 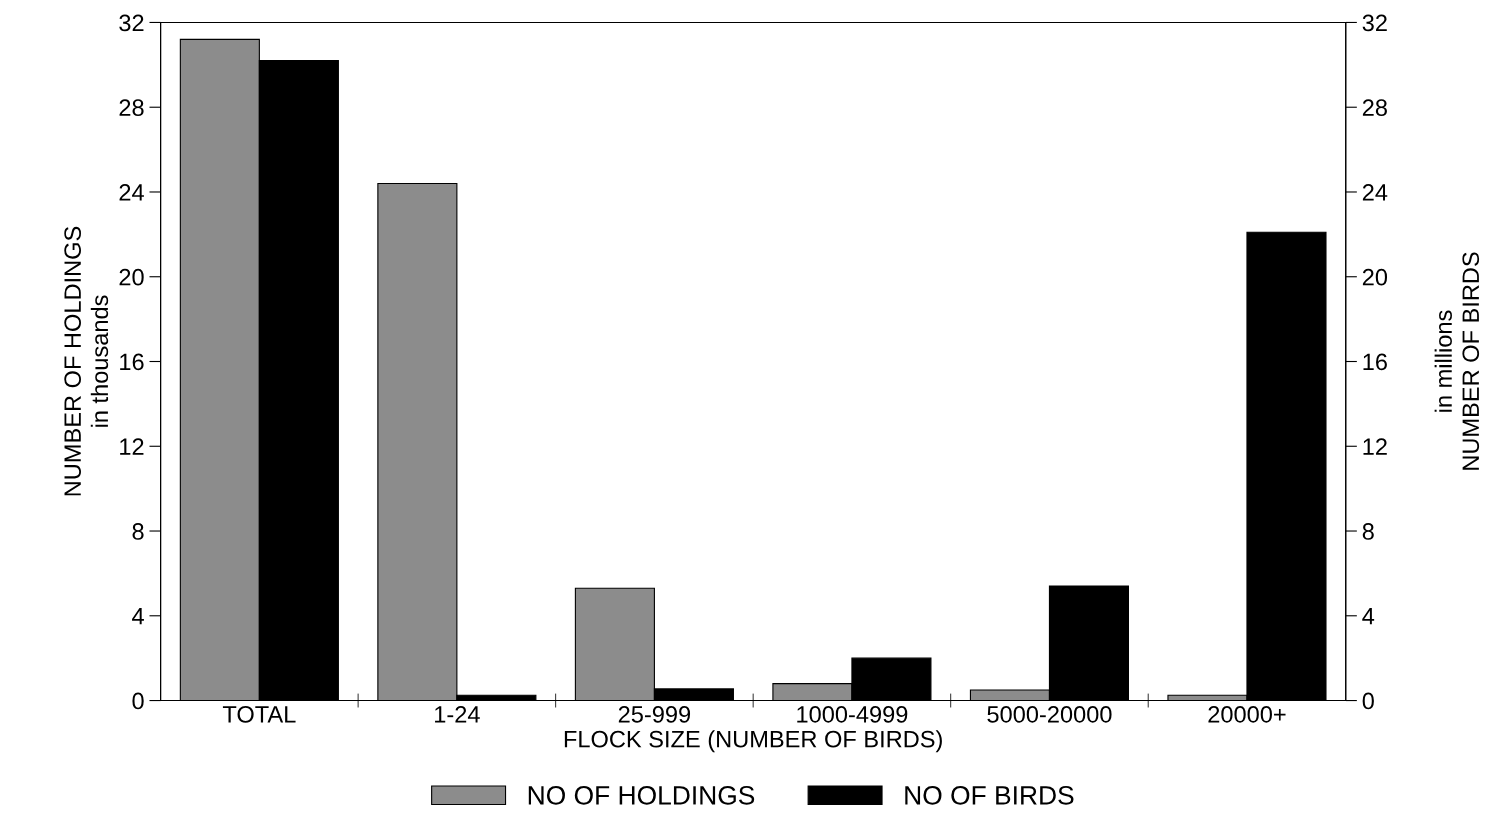 I want to click on y2-tick-label: 0, so click(x=1368, y=701).